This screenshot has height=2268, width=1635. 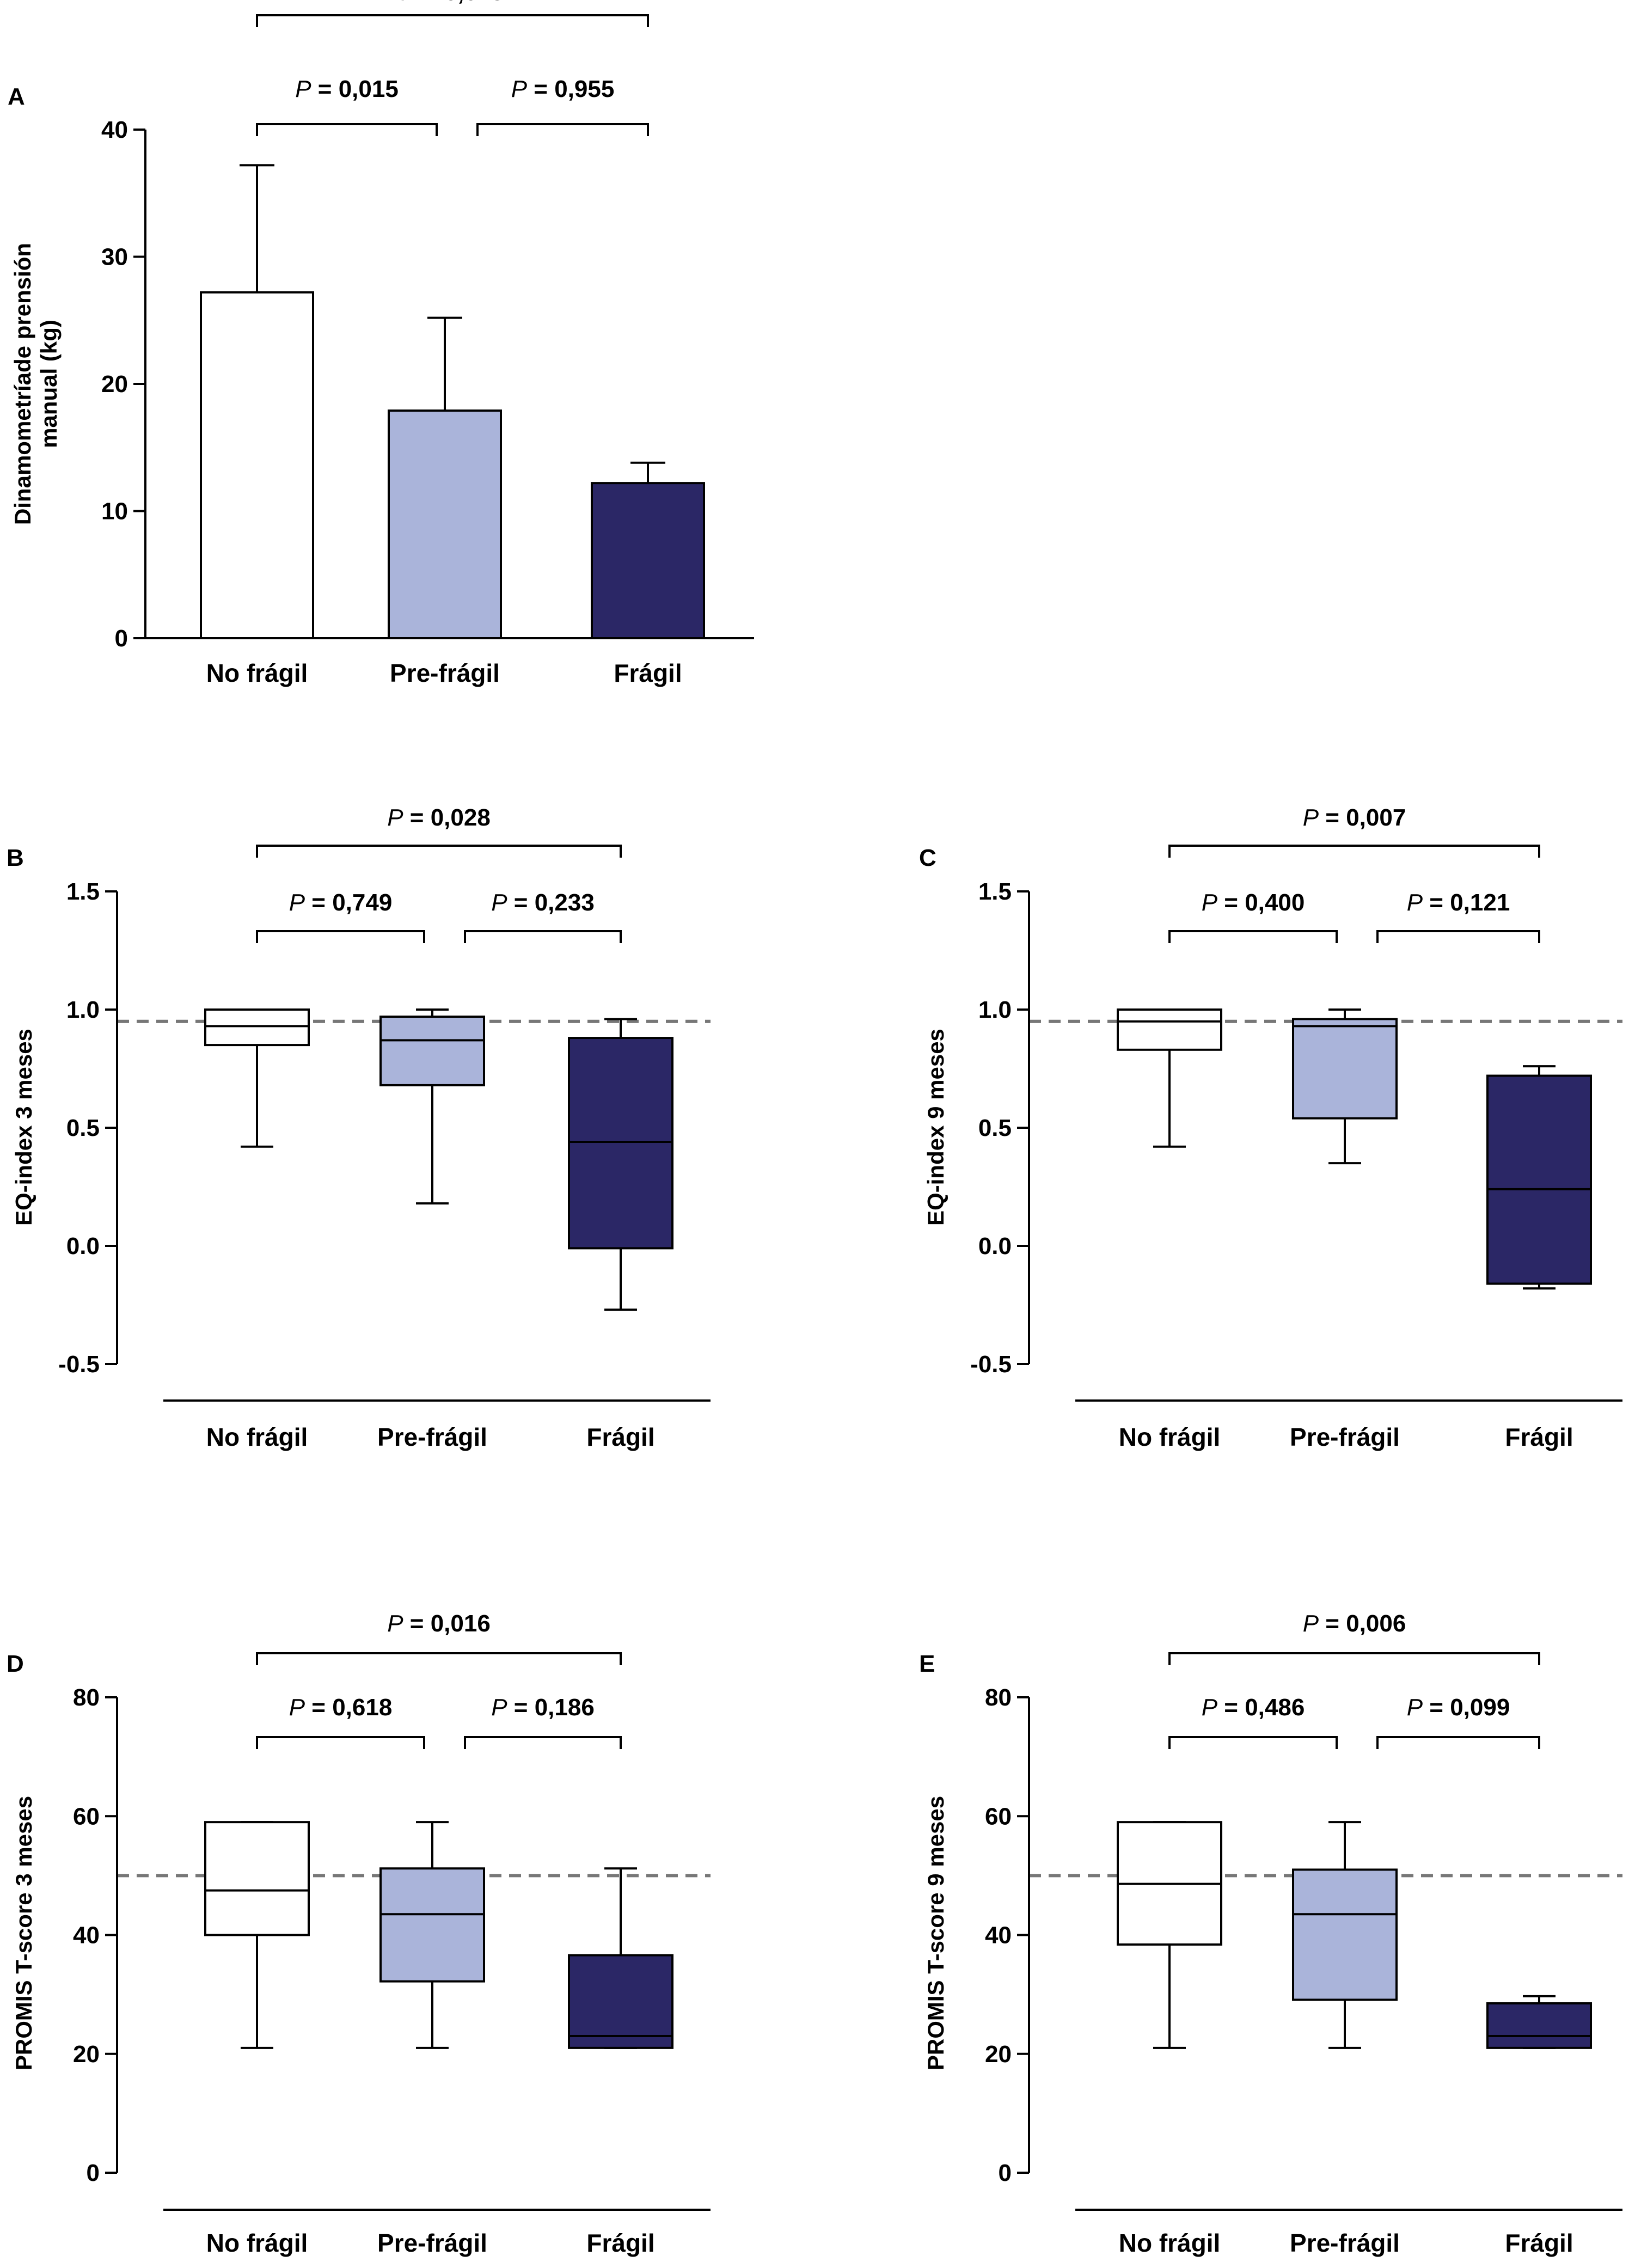 I want to click on panel-letter-D: D, so click(x=15, y=1663).